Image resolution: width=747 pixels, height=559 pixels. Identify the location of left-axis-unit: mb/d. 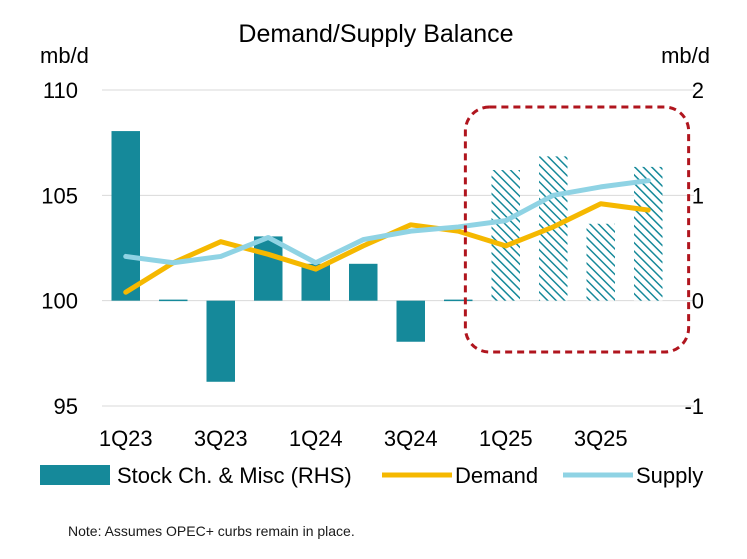
(64, 55).